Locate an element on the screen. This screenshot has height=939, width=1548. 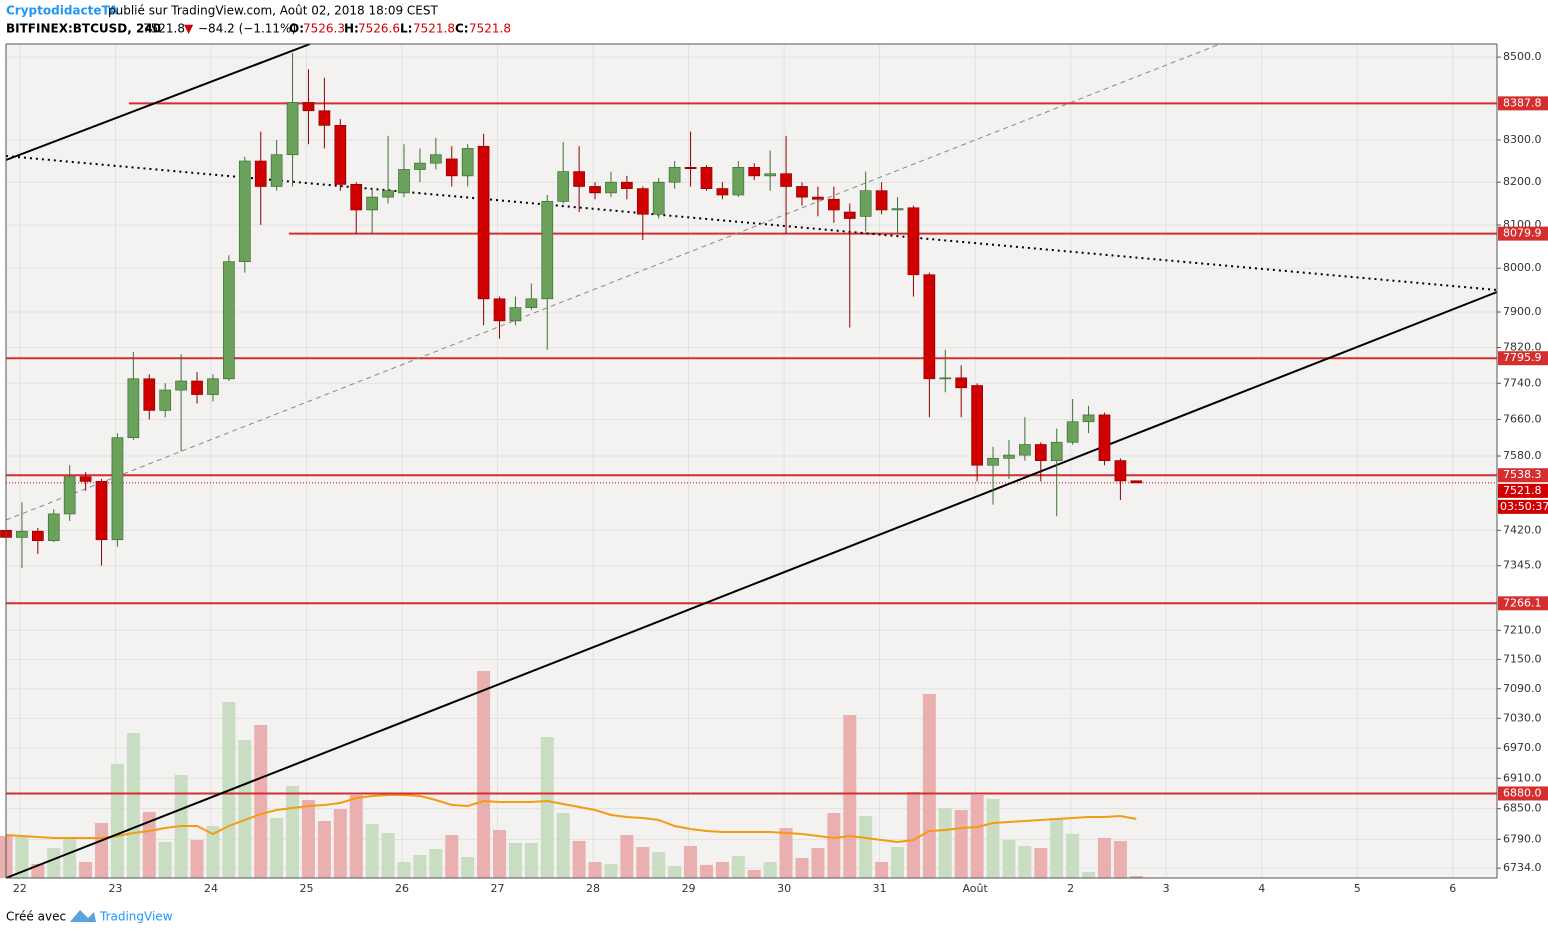
x-tick-label: 27 is located at coordinates (498, 888).